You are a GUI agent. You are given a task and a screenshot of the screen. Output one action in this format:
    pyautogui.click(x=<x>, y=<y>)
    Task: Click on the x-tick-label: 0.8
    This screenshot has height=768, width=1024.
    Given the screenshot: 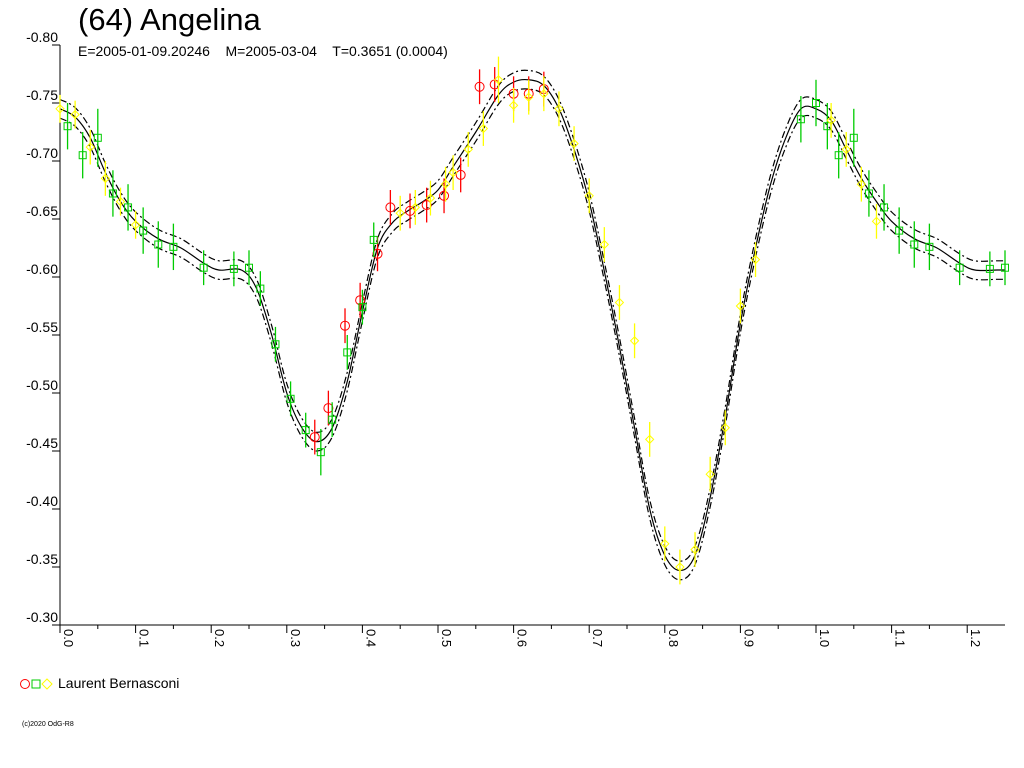 What is the action you would take?
    pyautogui.click(x=673, y=638)
    